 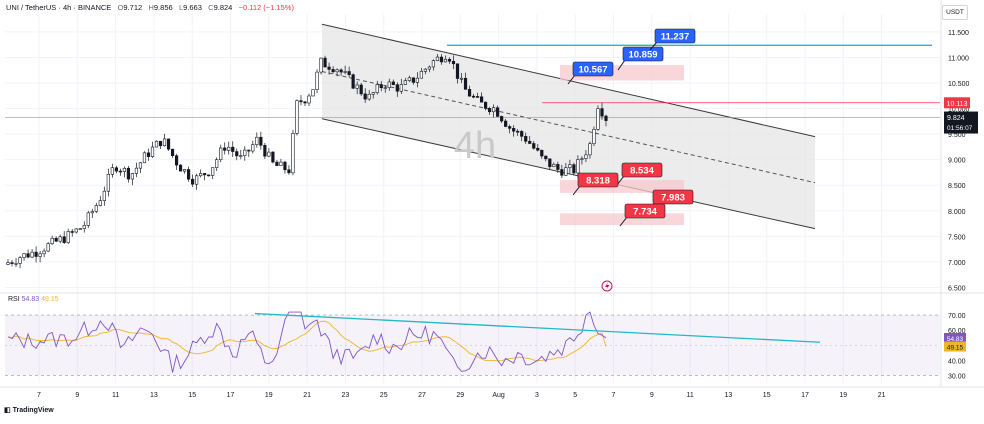 I want to click on target-callout-down-2: 8.318, so click(x=595, y=184).